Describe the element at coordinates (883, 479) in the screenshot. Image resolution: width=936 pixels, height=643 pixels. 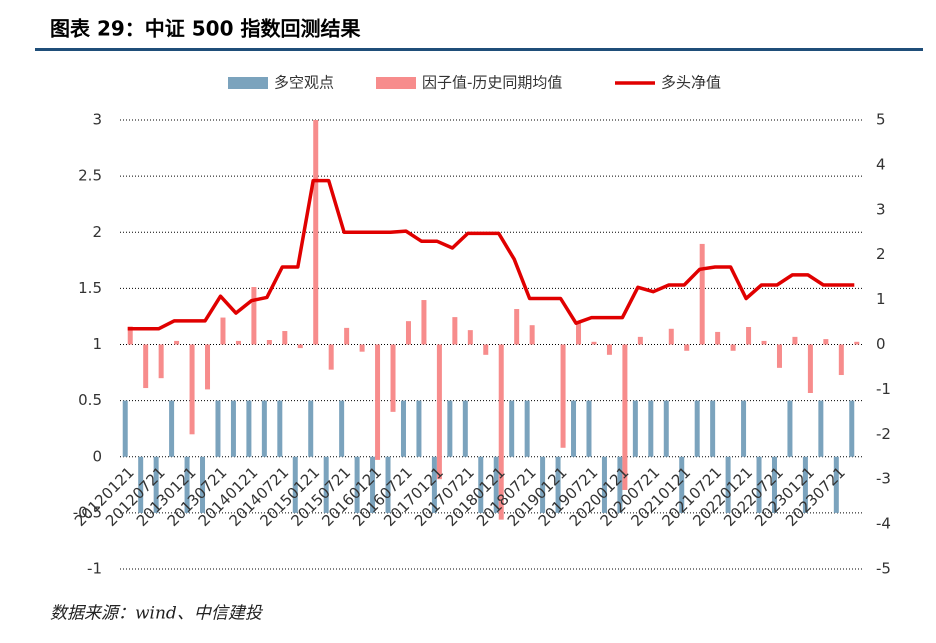
I see `y2-tick-label: -3` at that location.